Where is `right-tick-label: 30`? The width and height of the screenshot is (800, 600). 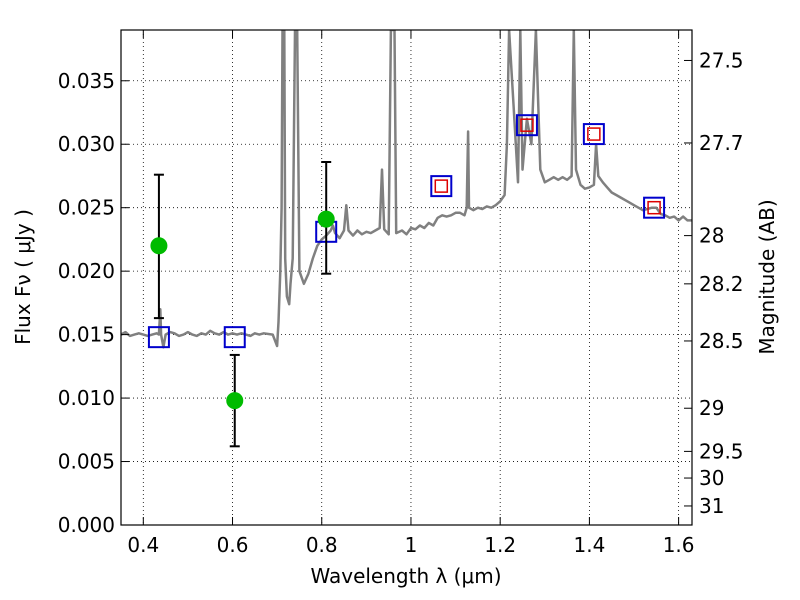 right-tick-label: 30 is located at coordinates (711, 478).